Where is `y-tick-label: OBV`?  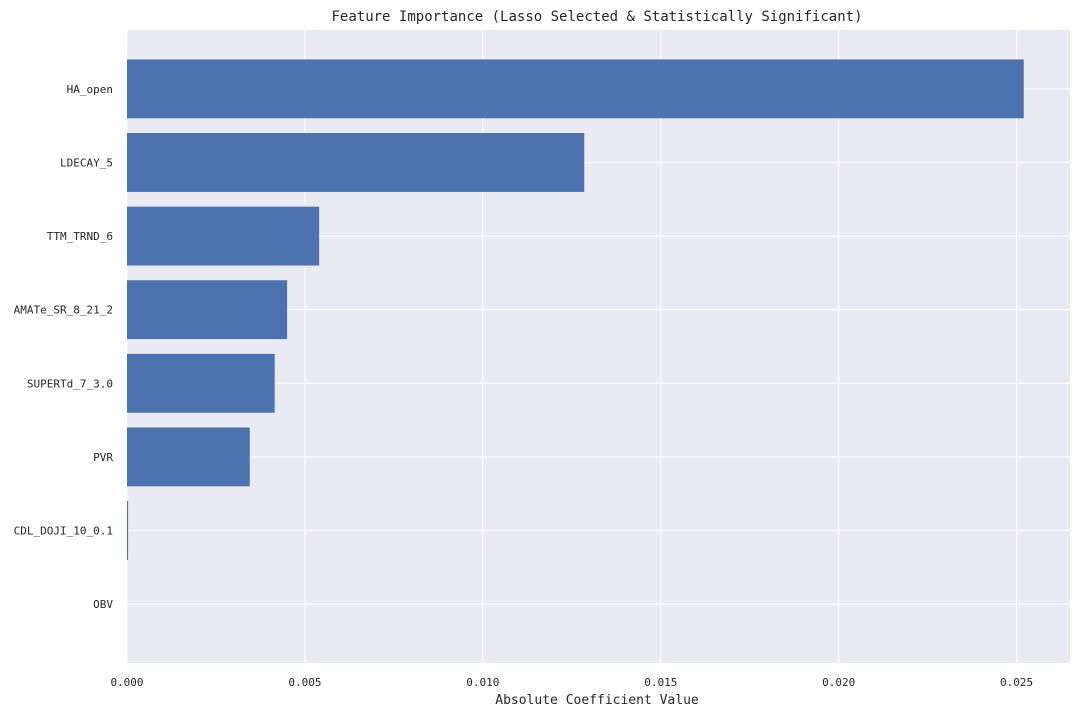
y-tick-label: OBV is located at coordinates (103, 604).